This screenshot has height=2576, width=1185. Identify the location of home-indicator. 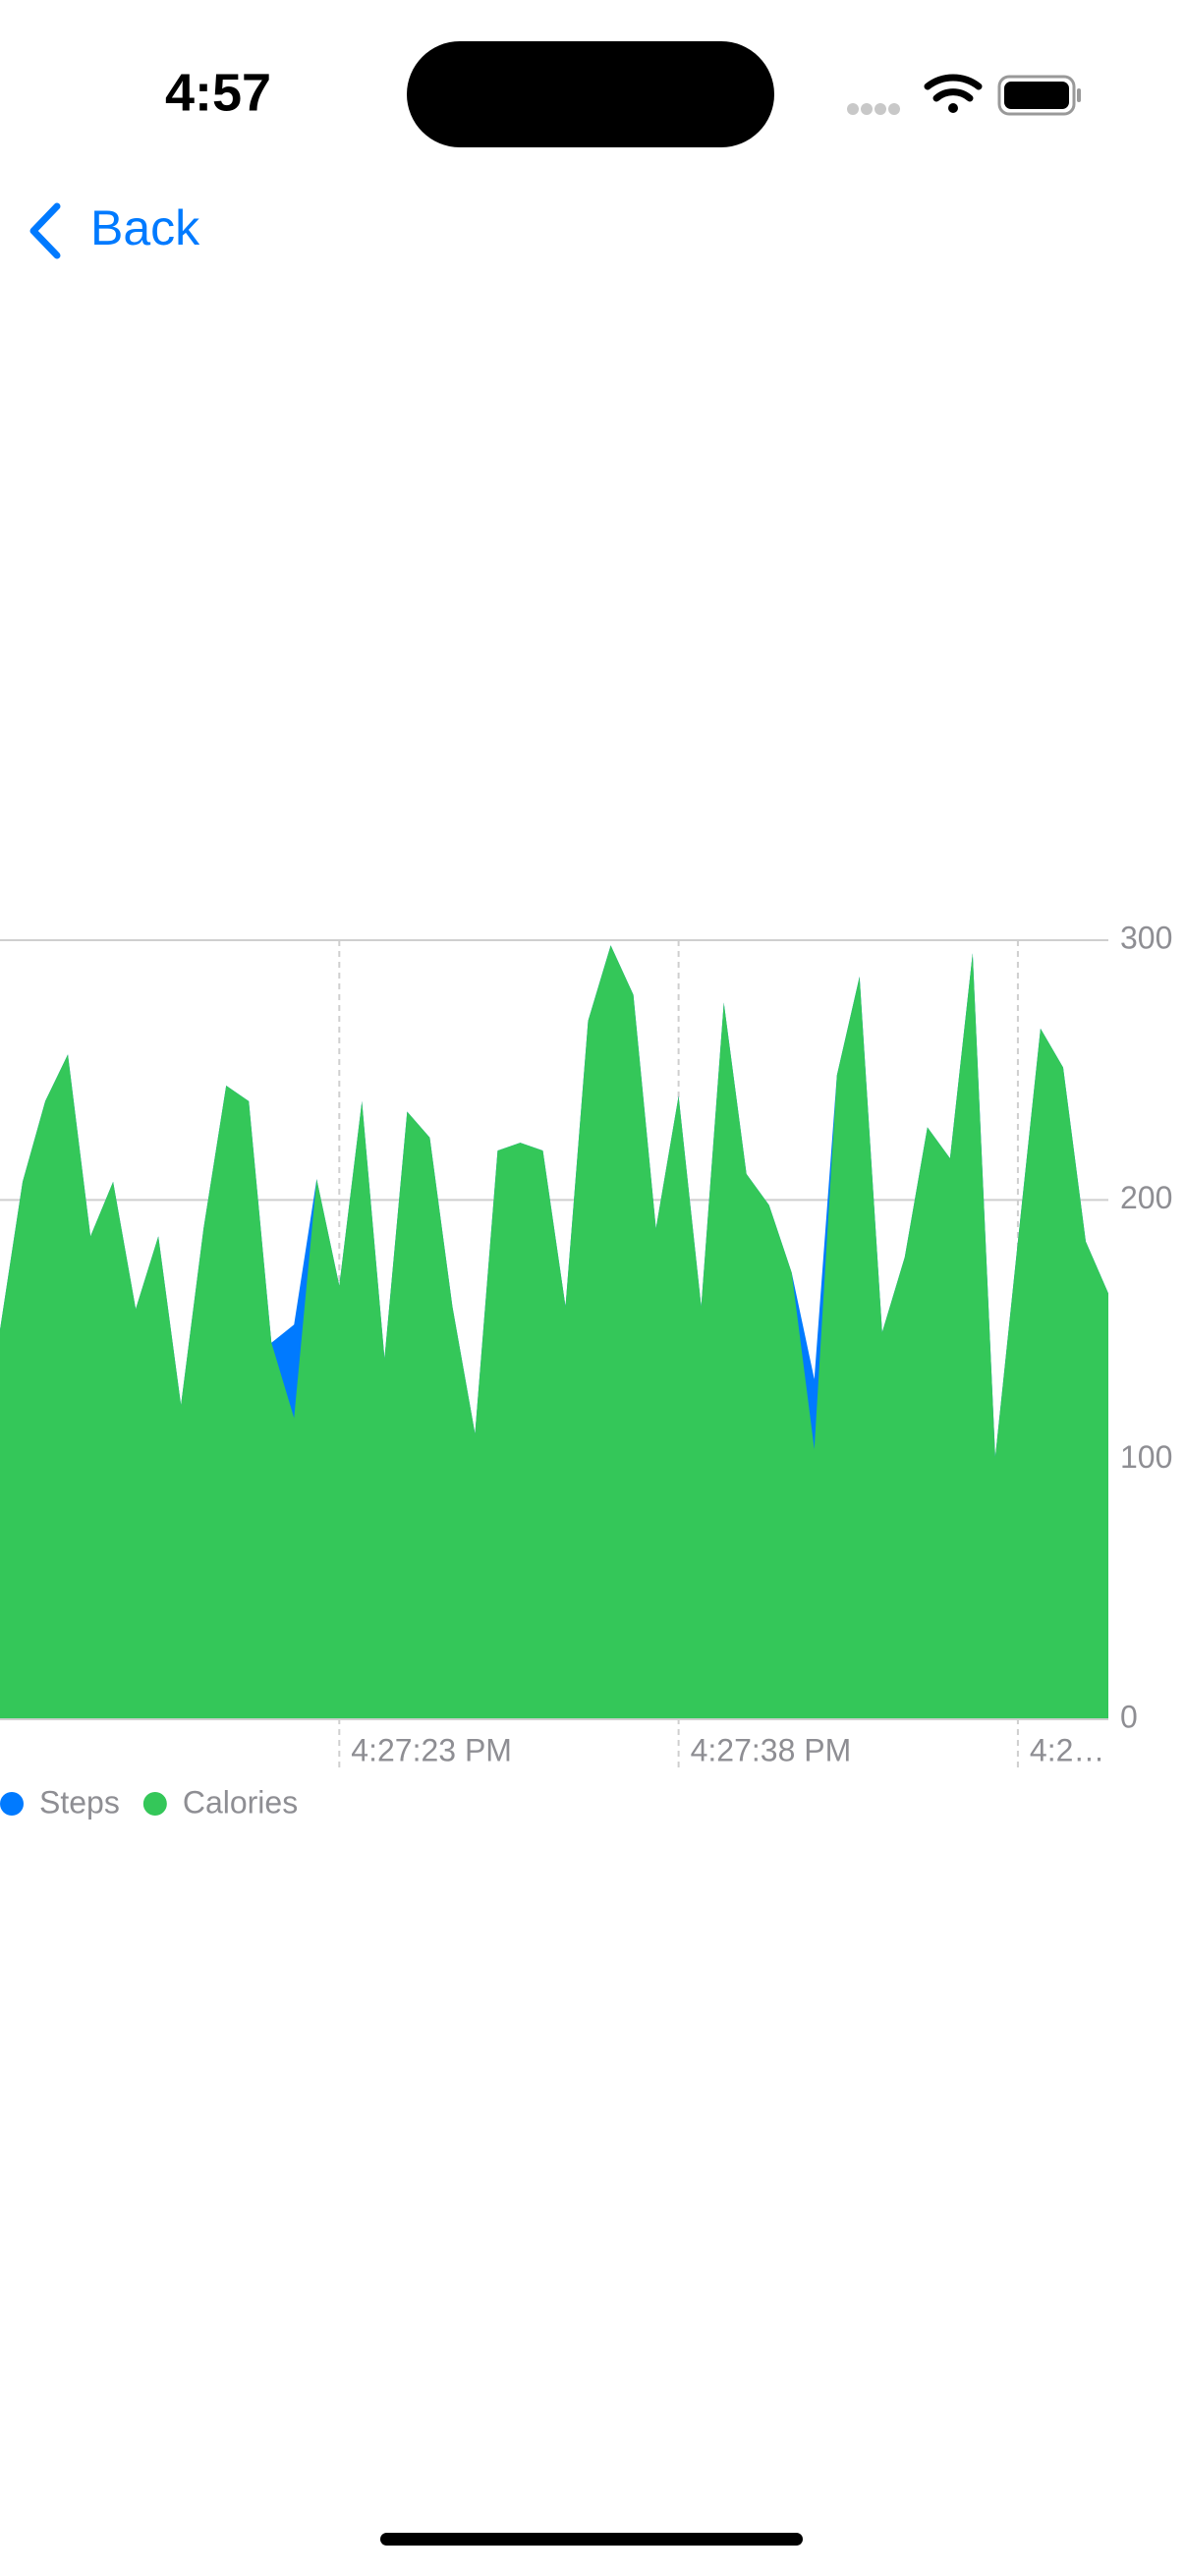
(592, 2539).